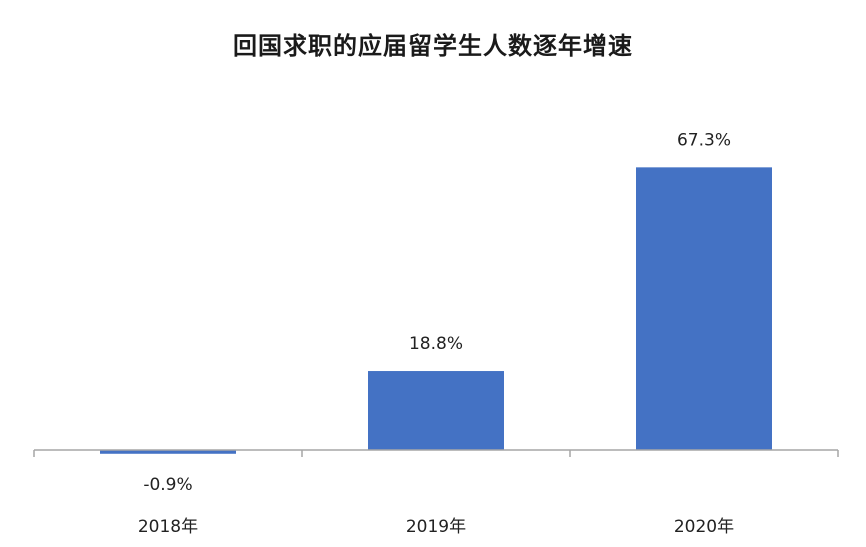  I want to click on x-tick-labels: 2018年 2019年 2020年, so click(436, 527).